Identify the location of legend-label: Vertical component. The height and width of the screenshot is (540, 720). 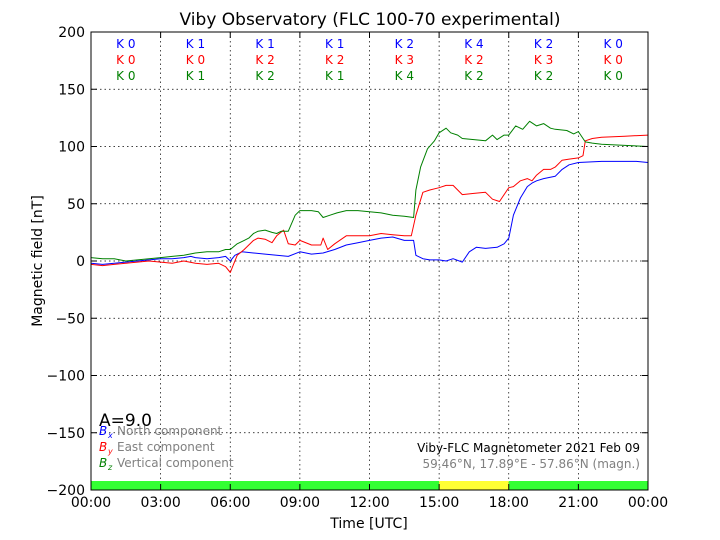
(175, 463).